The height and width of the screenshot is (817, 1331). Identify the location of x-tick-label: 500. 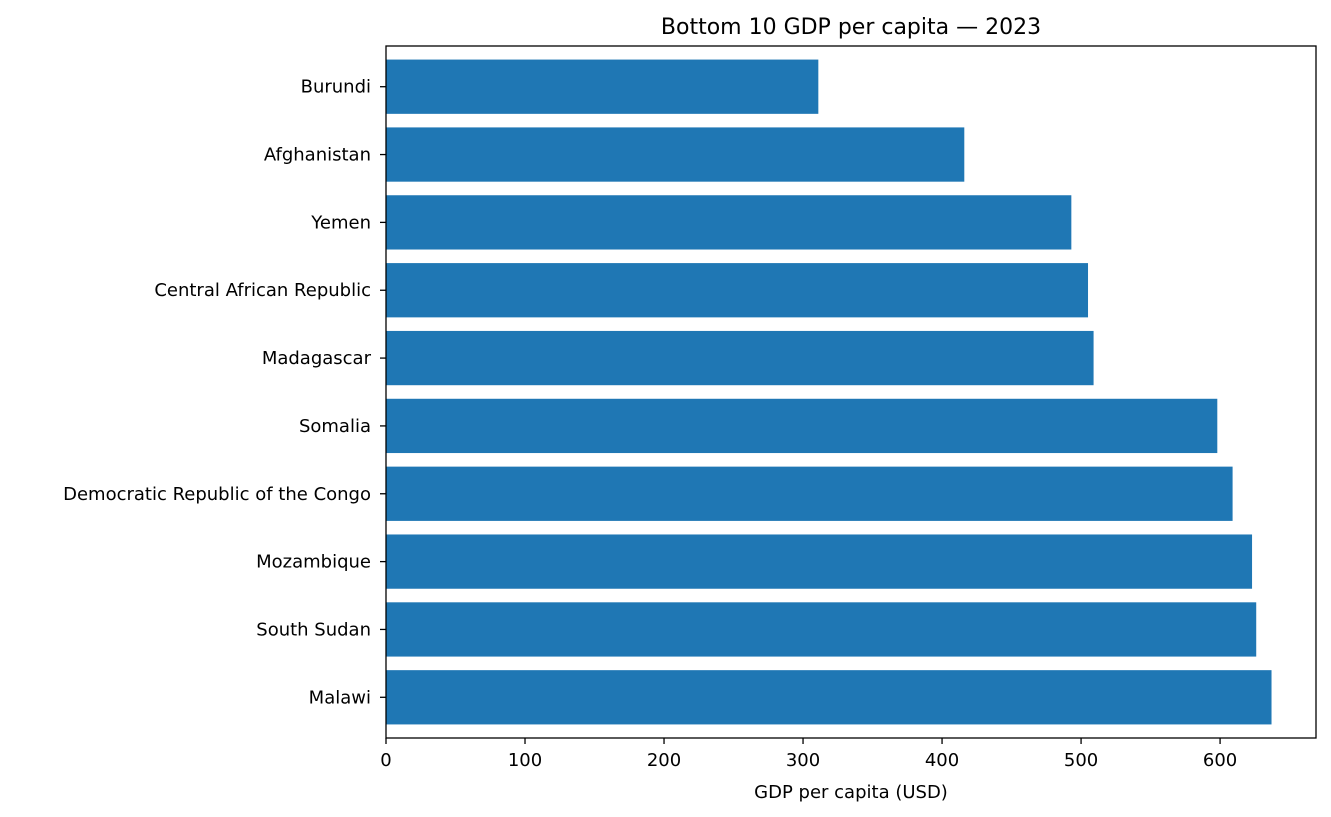
(1081, 760).